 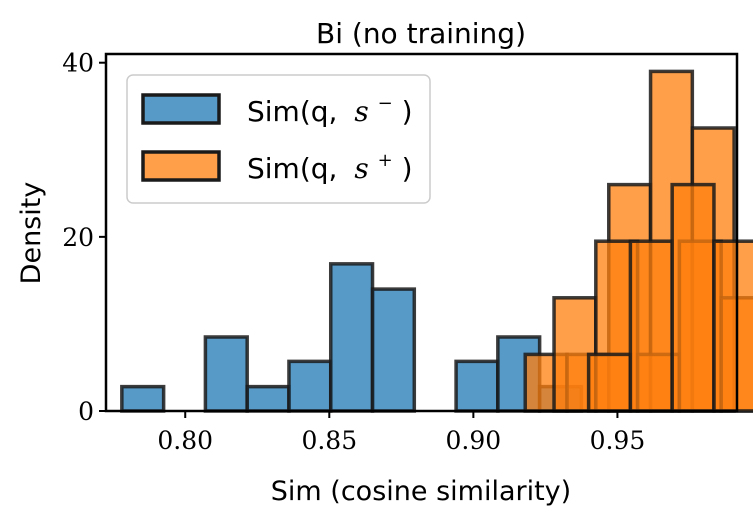 I want to click on legend-label-negative-suffix: ), so click(x=407, y=111).